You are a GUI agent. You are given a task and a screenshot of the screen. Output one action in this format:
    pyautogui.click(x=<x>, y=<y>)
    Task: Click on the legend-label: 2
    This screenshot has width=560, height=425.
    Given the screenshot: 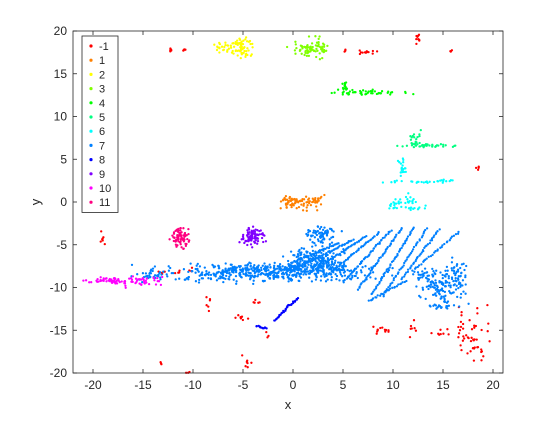 What is the action you would take?
    pyautogui.click(x=102, y=75)
    